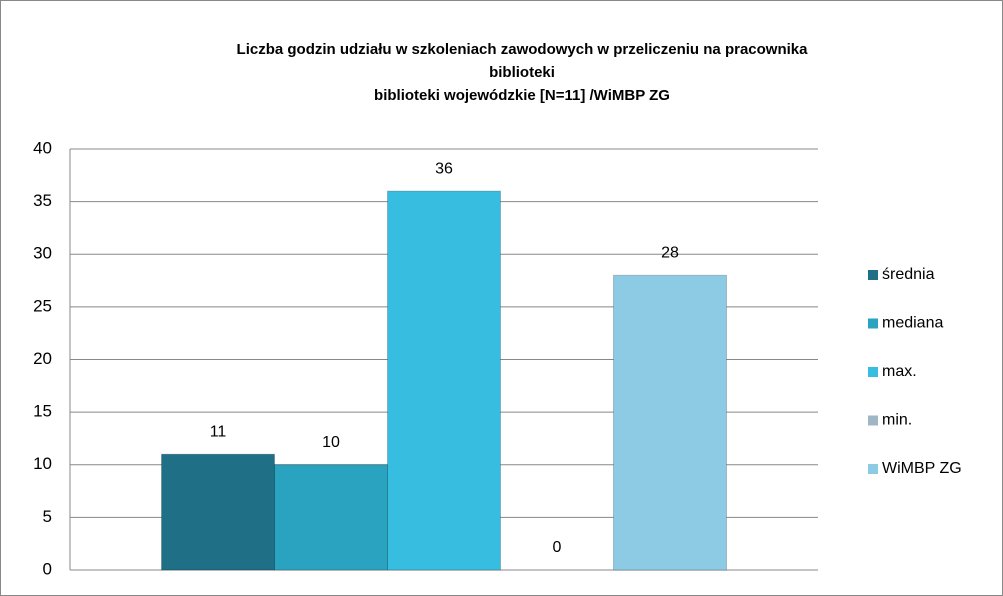 The image size is (1003, 596). What do you see at coordinates (47, 568) in the screenshot?
I see `y-tick-label: 0` at bounding box center [47, 568].